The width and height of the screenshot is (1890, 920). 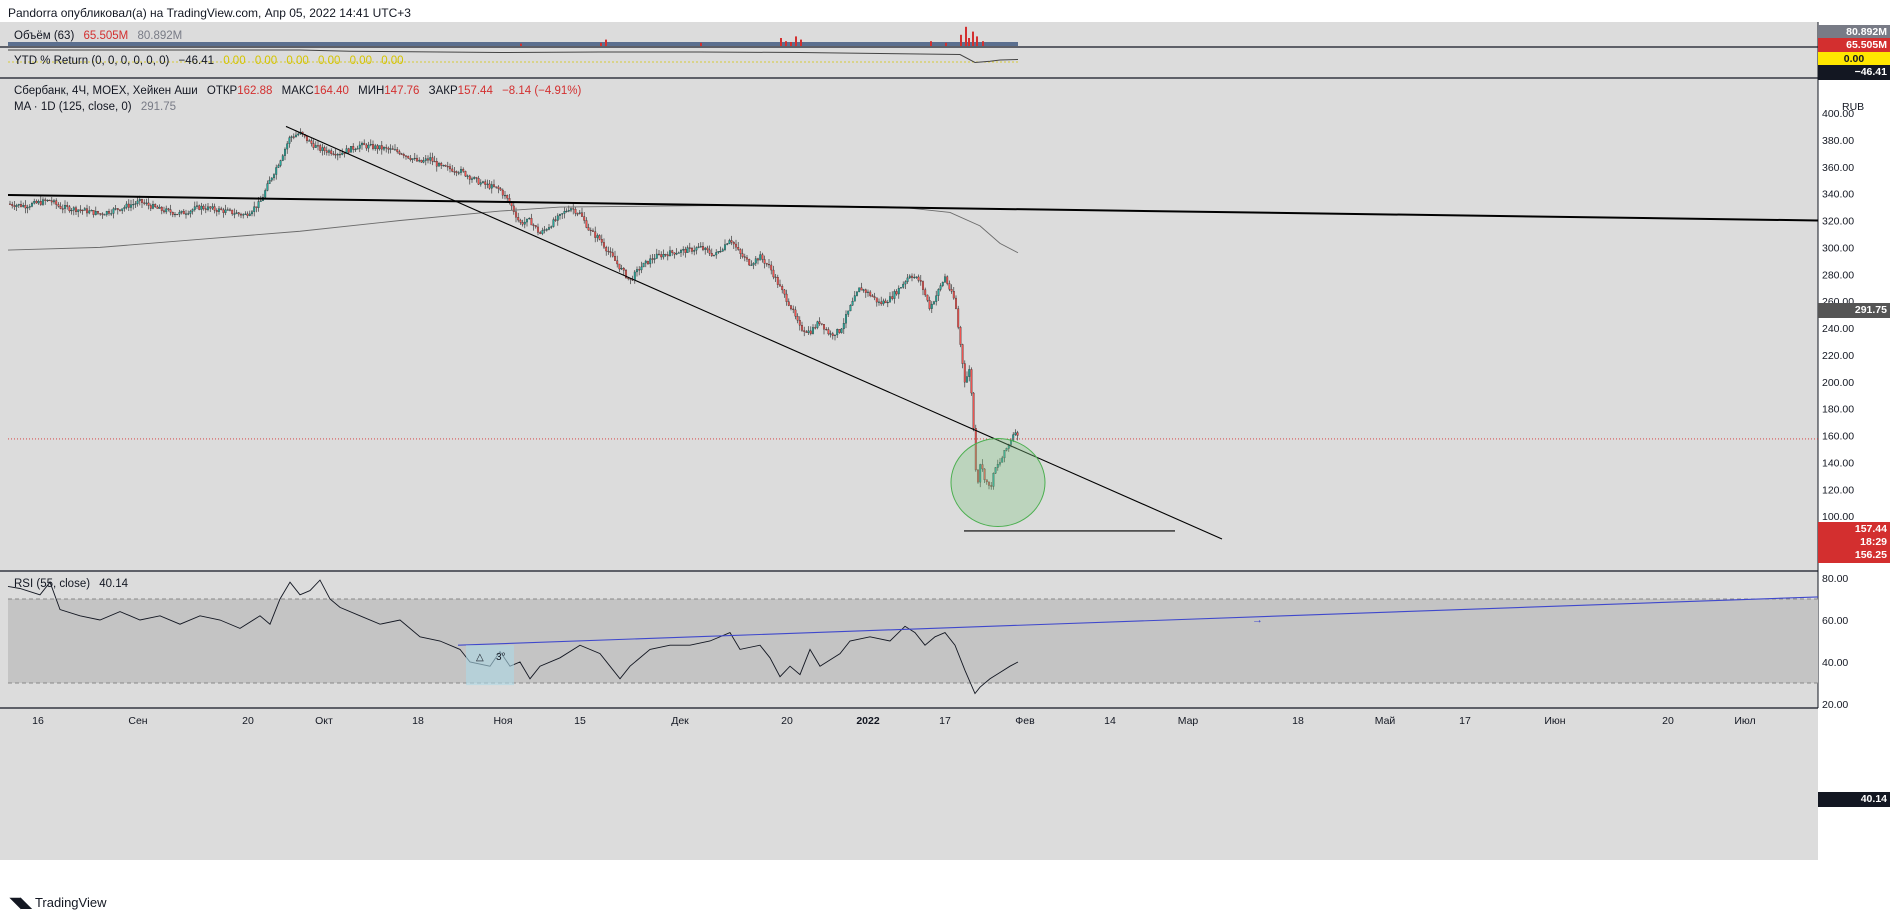 What do you see at coordinates (95, 107) in the screenshot?
I see `ma-legend: MA · 1D (125, close, 0) 291.75` at bounding box center [95, 107].